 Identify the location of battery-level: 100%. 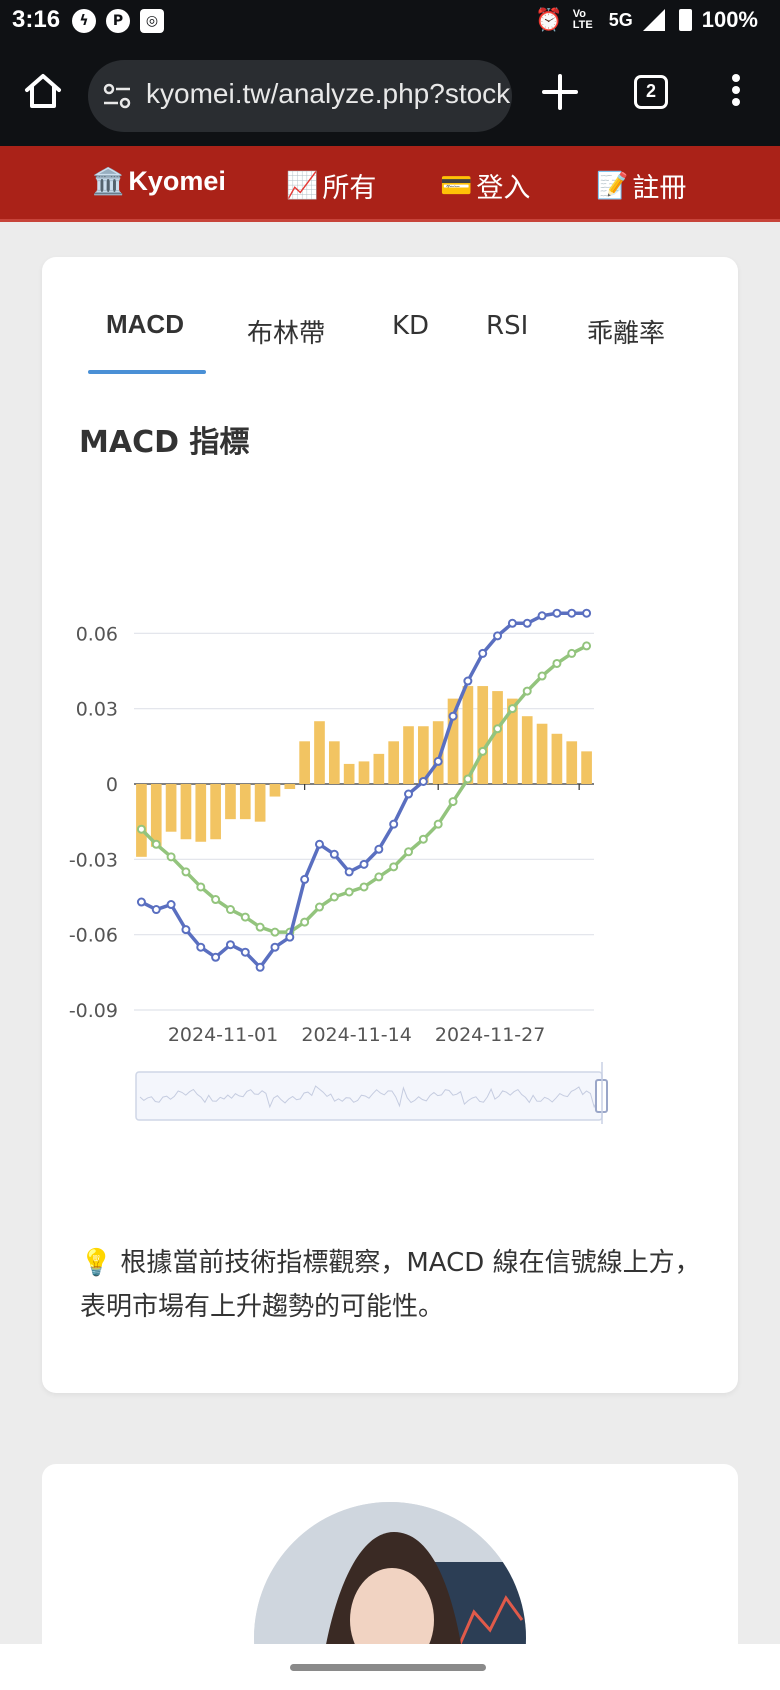
(729, 19).